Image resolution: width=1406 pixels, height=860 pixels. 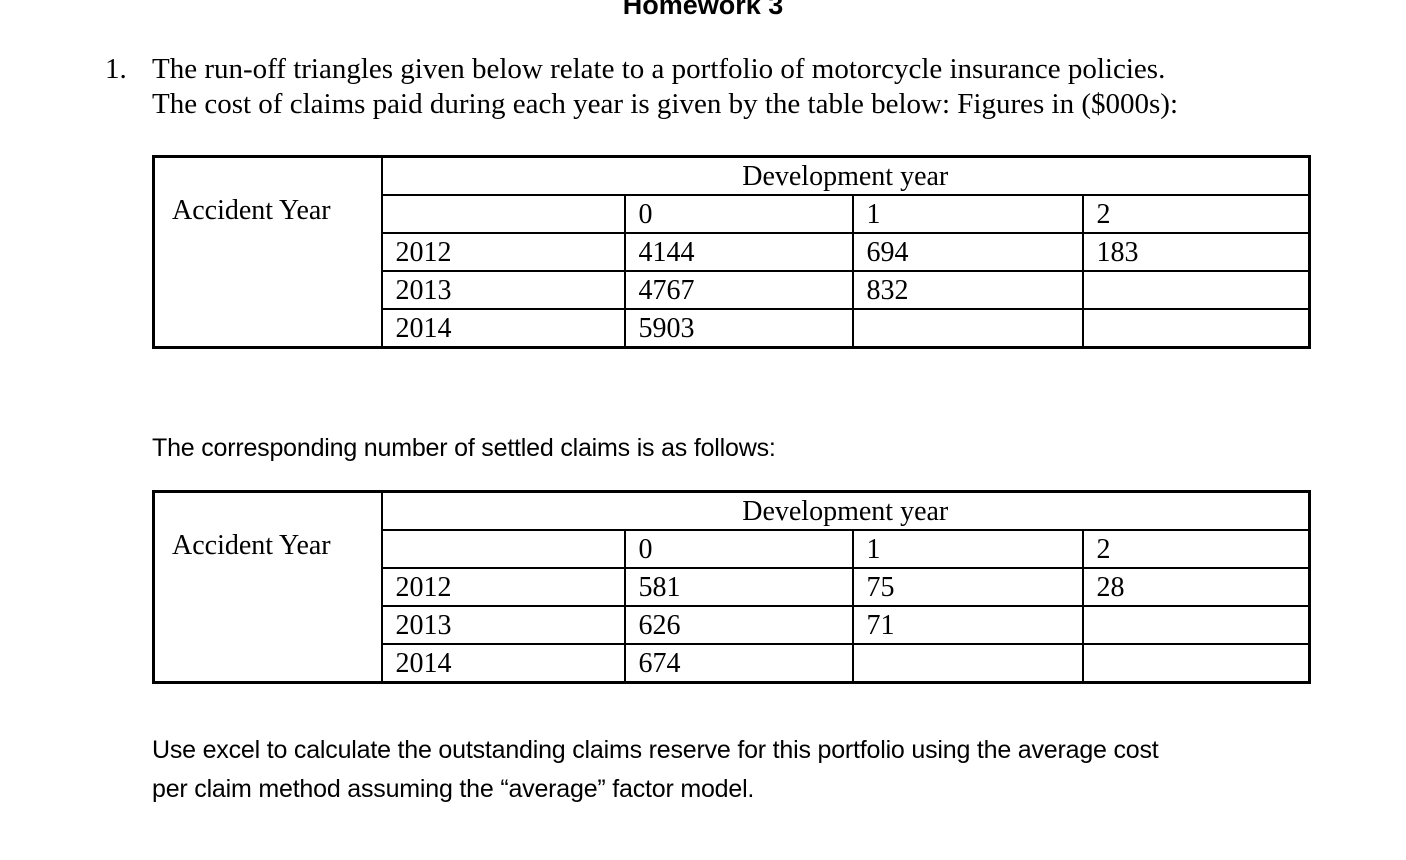 What do you see at coordinates (1196, 252) in the screenshot?
I see `table-cell: 183` at bounding box center [1196, 252].